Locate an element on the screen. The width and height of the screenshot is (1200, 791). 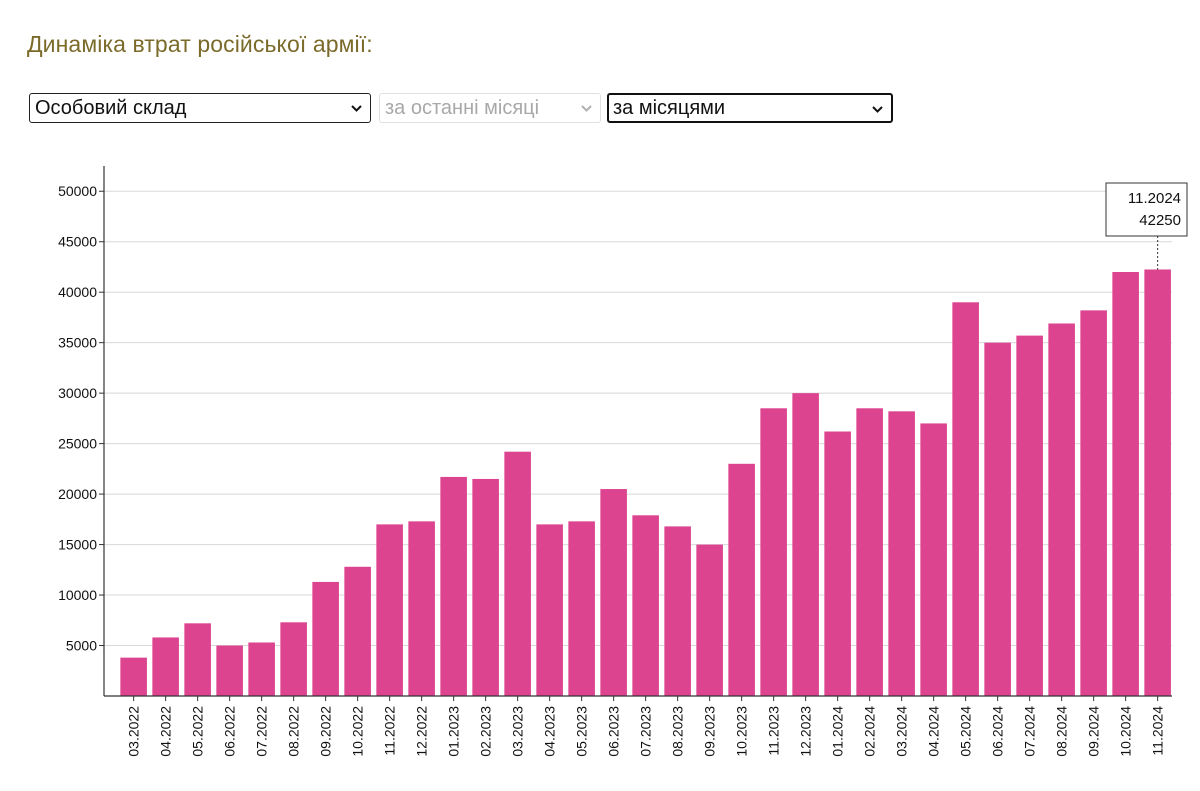
x-tick-label: 06.2023 is located at coordinates (614, 731).